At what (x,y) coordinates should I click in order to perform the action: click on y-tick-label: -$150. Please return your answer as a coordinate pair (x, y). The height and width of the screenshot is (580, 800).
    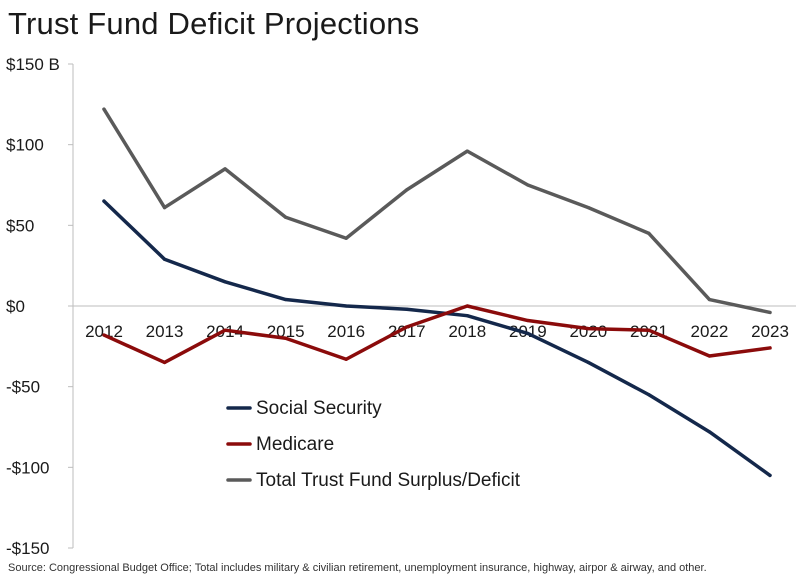
    Looking at the image, I should click on (27, 548).